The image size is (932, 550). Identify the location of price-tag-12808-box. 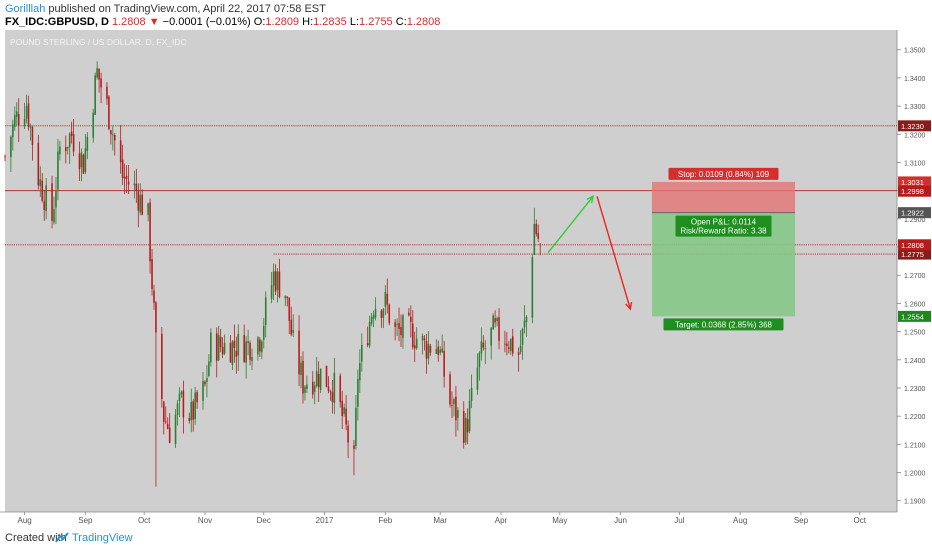
(914, 245).